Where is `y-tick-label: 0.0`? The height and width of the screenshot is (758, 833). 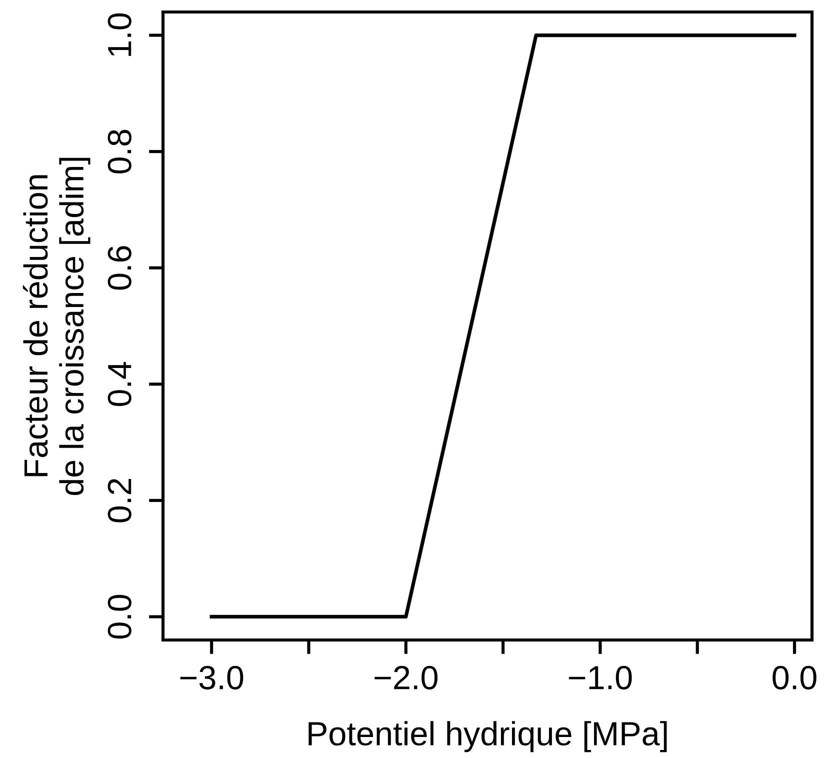
y-tick-label: 0.0 is located at coordinates (120, 616).